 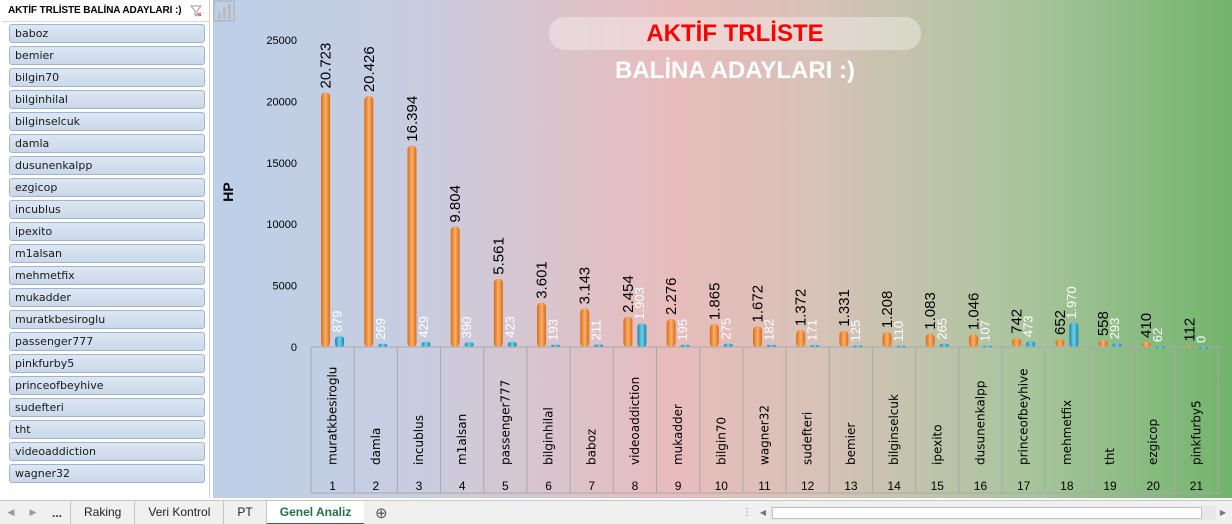 What do you see at coordinates (381, 513) in the screenshot?
I see `add-sheet-icon: ⊕` at bounding box center [381, 513].